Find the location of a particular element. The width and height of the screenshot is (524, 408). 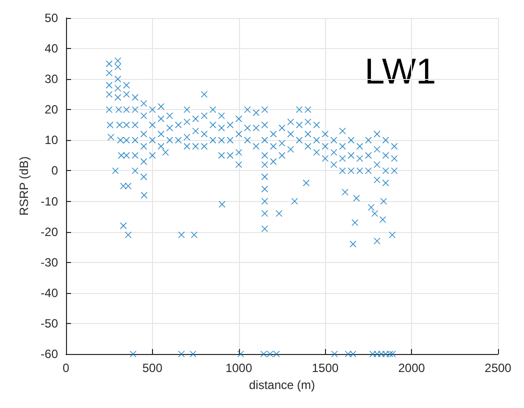

y-tick-label: -50 is located at coordinates (49, 323).